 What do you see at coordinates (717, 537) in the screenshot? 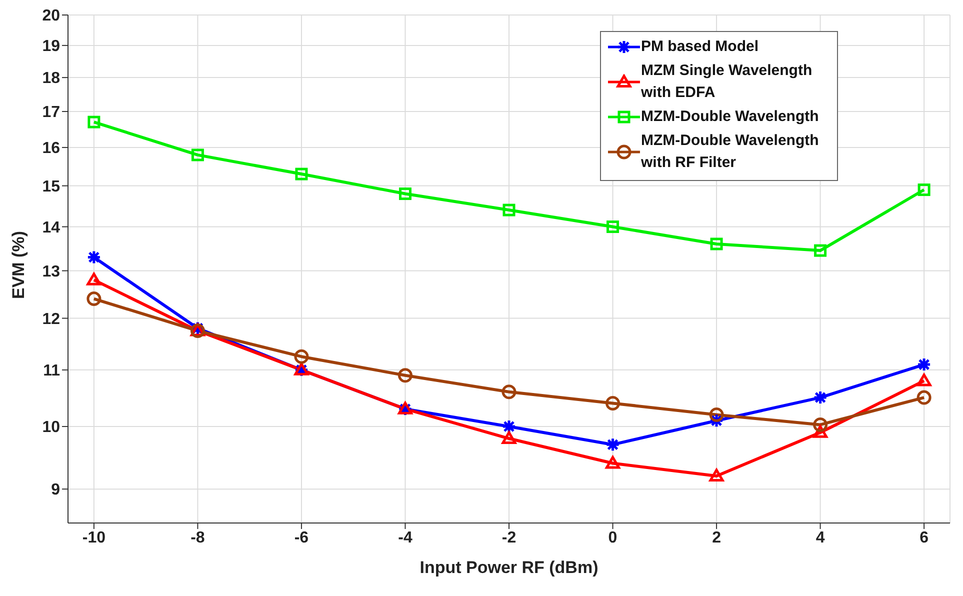
I see `x-tick-label: 2` at bounding box center [717, 537].